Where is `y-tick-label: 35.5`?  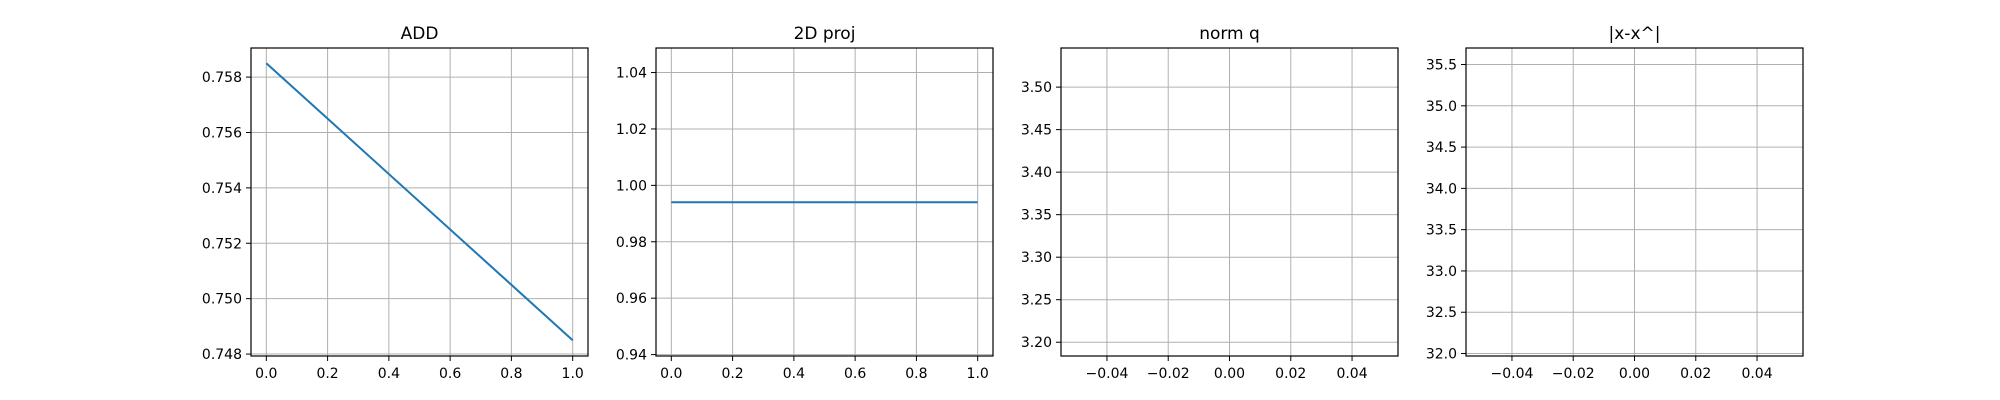 y-tick-label: 35.5 is located at coordinates (1441, 66).